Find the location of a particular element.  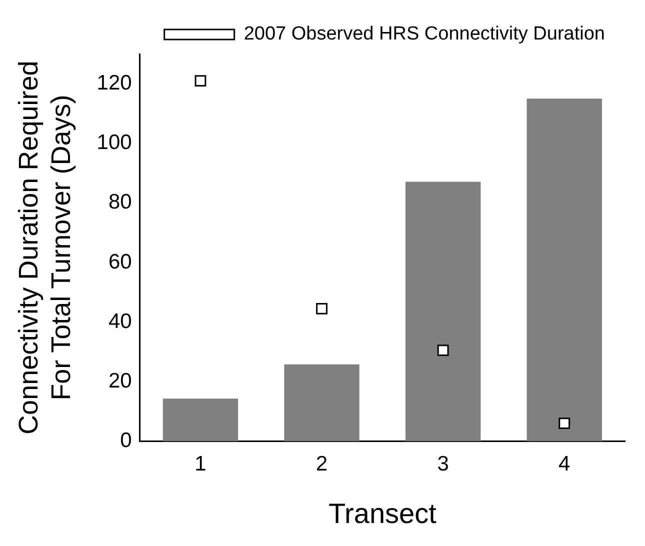

y-tick-label: 40 is located at coordinates (120, 321).